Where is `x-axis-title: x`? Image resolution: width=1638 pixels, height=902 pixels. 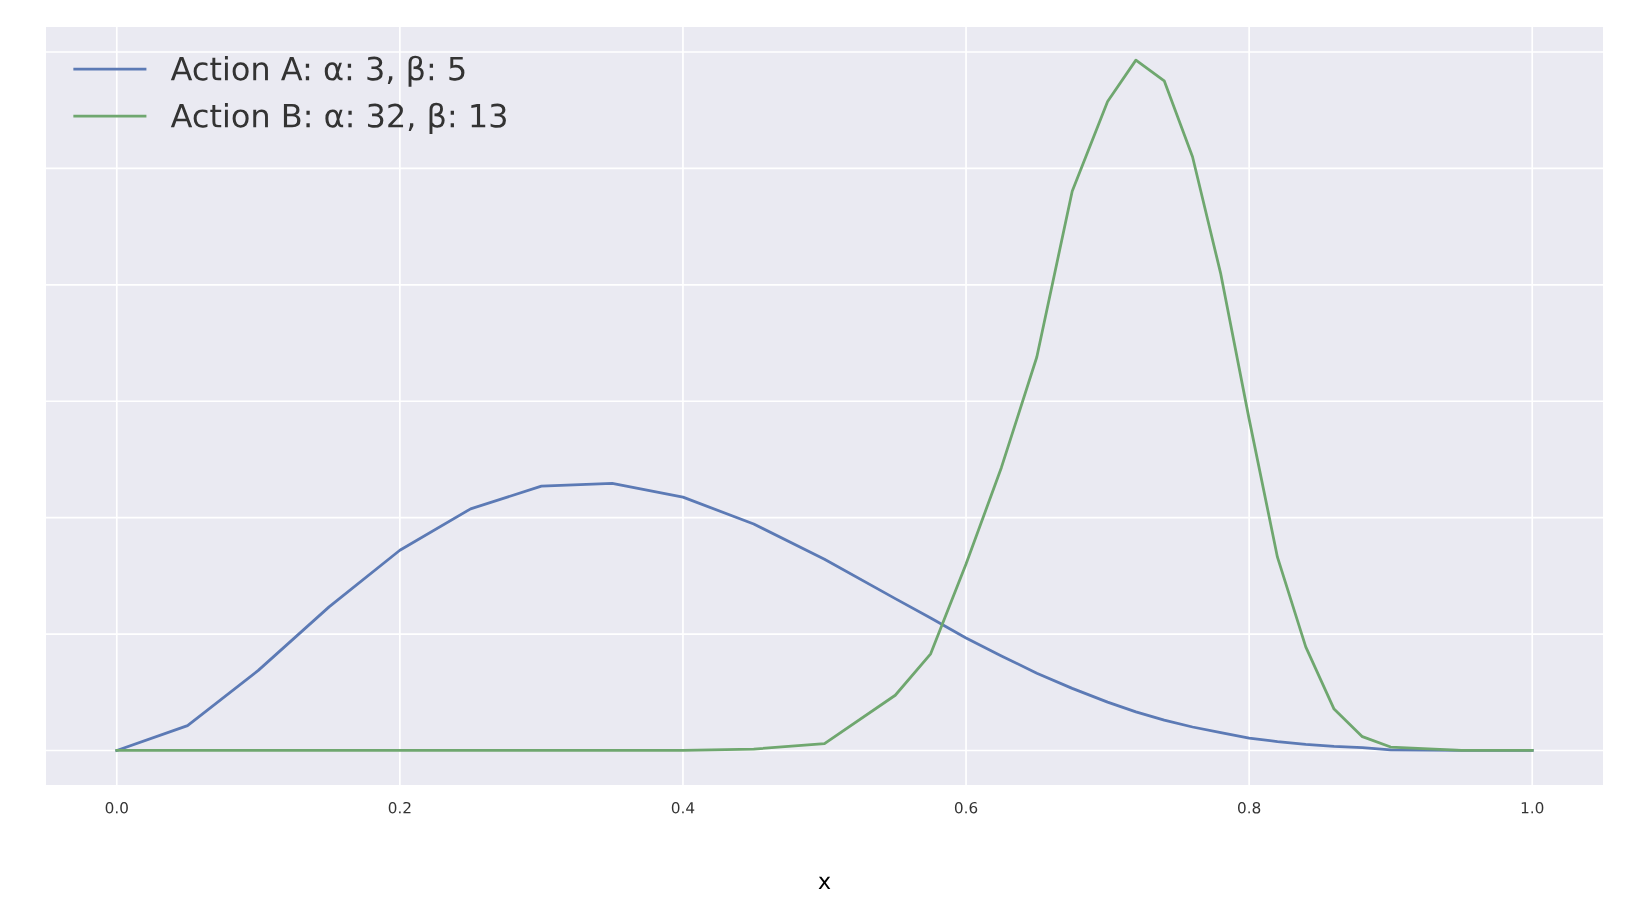 x-axis-title: x is located at coordinates (824, 882).